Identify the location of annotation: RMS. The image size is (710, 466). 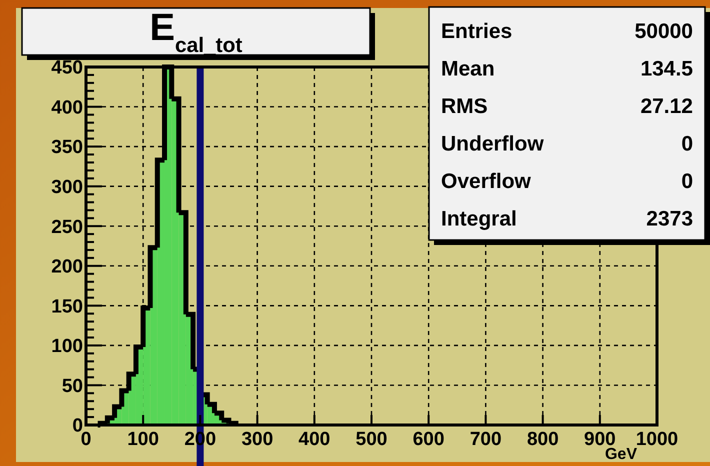
(464, 106).